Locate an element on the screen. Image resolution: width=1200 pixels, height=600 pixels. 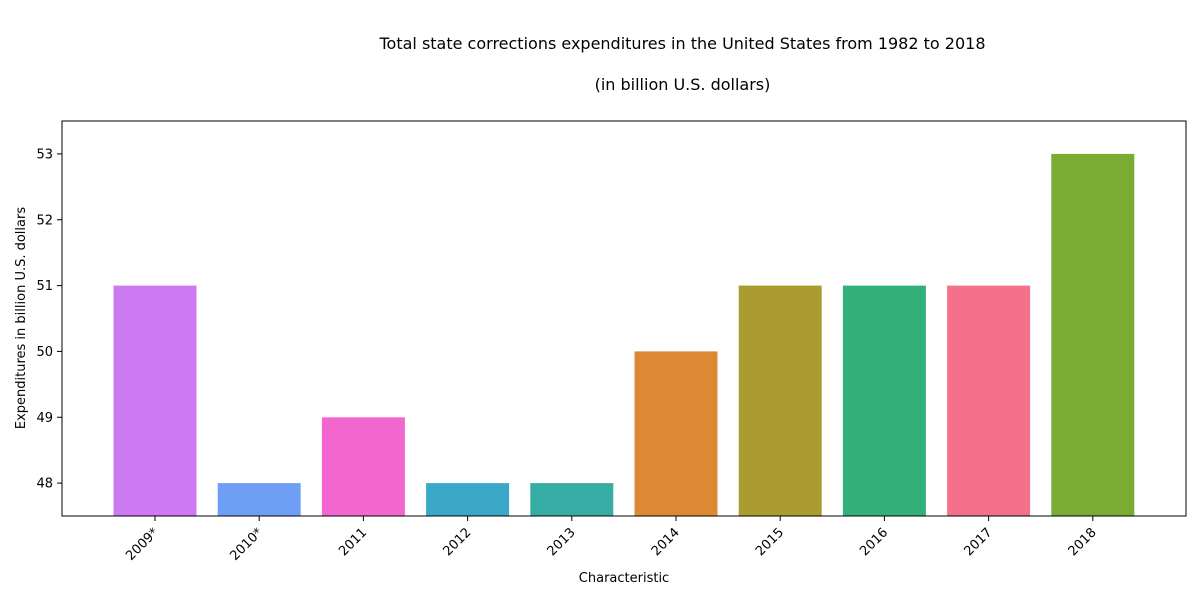
y-tick-label: 49 is located at coordinates (44, 418).